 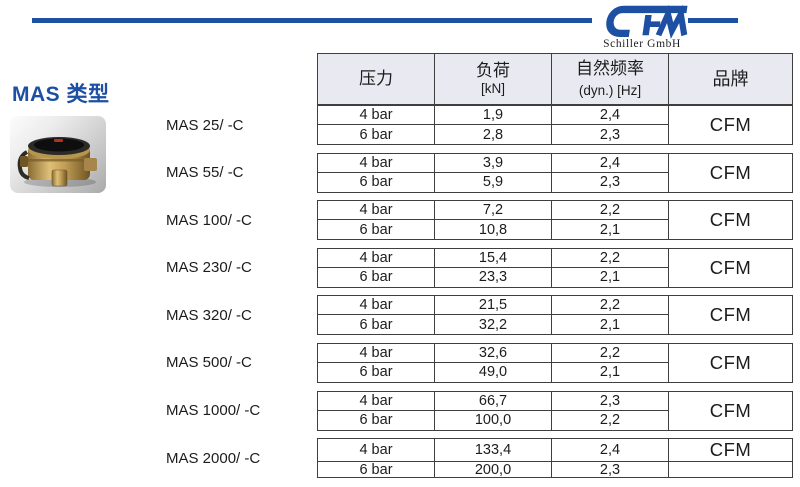 I want to click on model-name-label: MAS 100/ -C, so click(x=209, y=220).